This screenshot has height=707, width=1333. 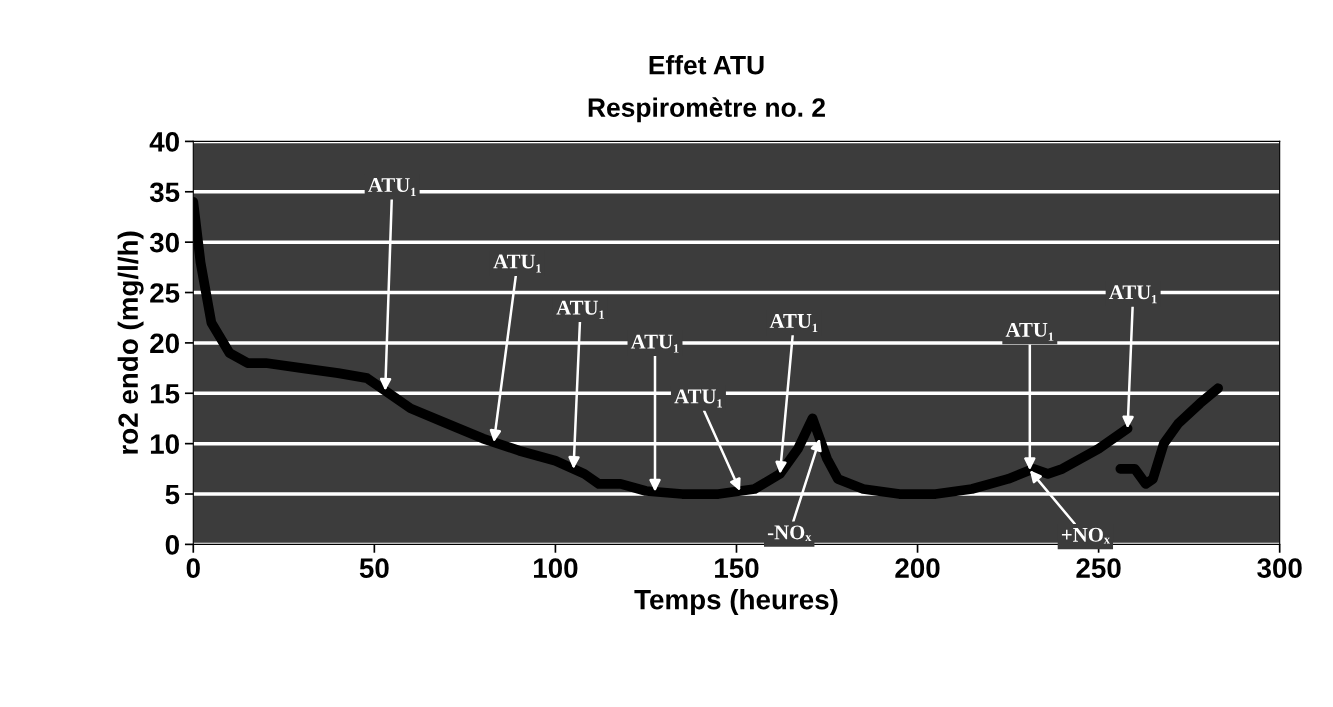 I want to click on x-tick-label: 250, so click(x=1098, y=568).